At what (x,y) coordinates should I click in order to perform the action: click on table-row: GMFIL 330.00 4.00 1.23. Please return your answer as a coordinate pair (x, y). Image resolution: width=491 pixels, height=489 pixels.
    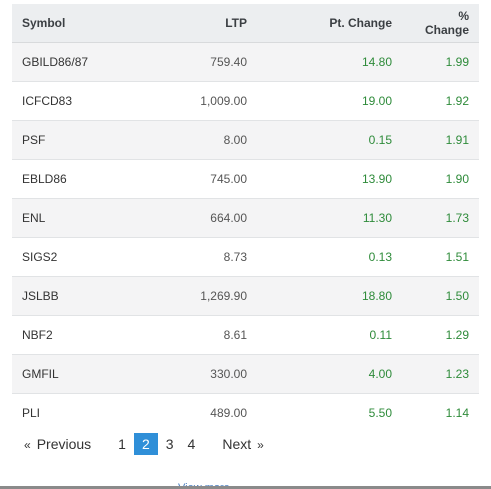
    Looking at the image, I should click on (245, 374).